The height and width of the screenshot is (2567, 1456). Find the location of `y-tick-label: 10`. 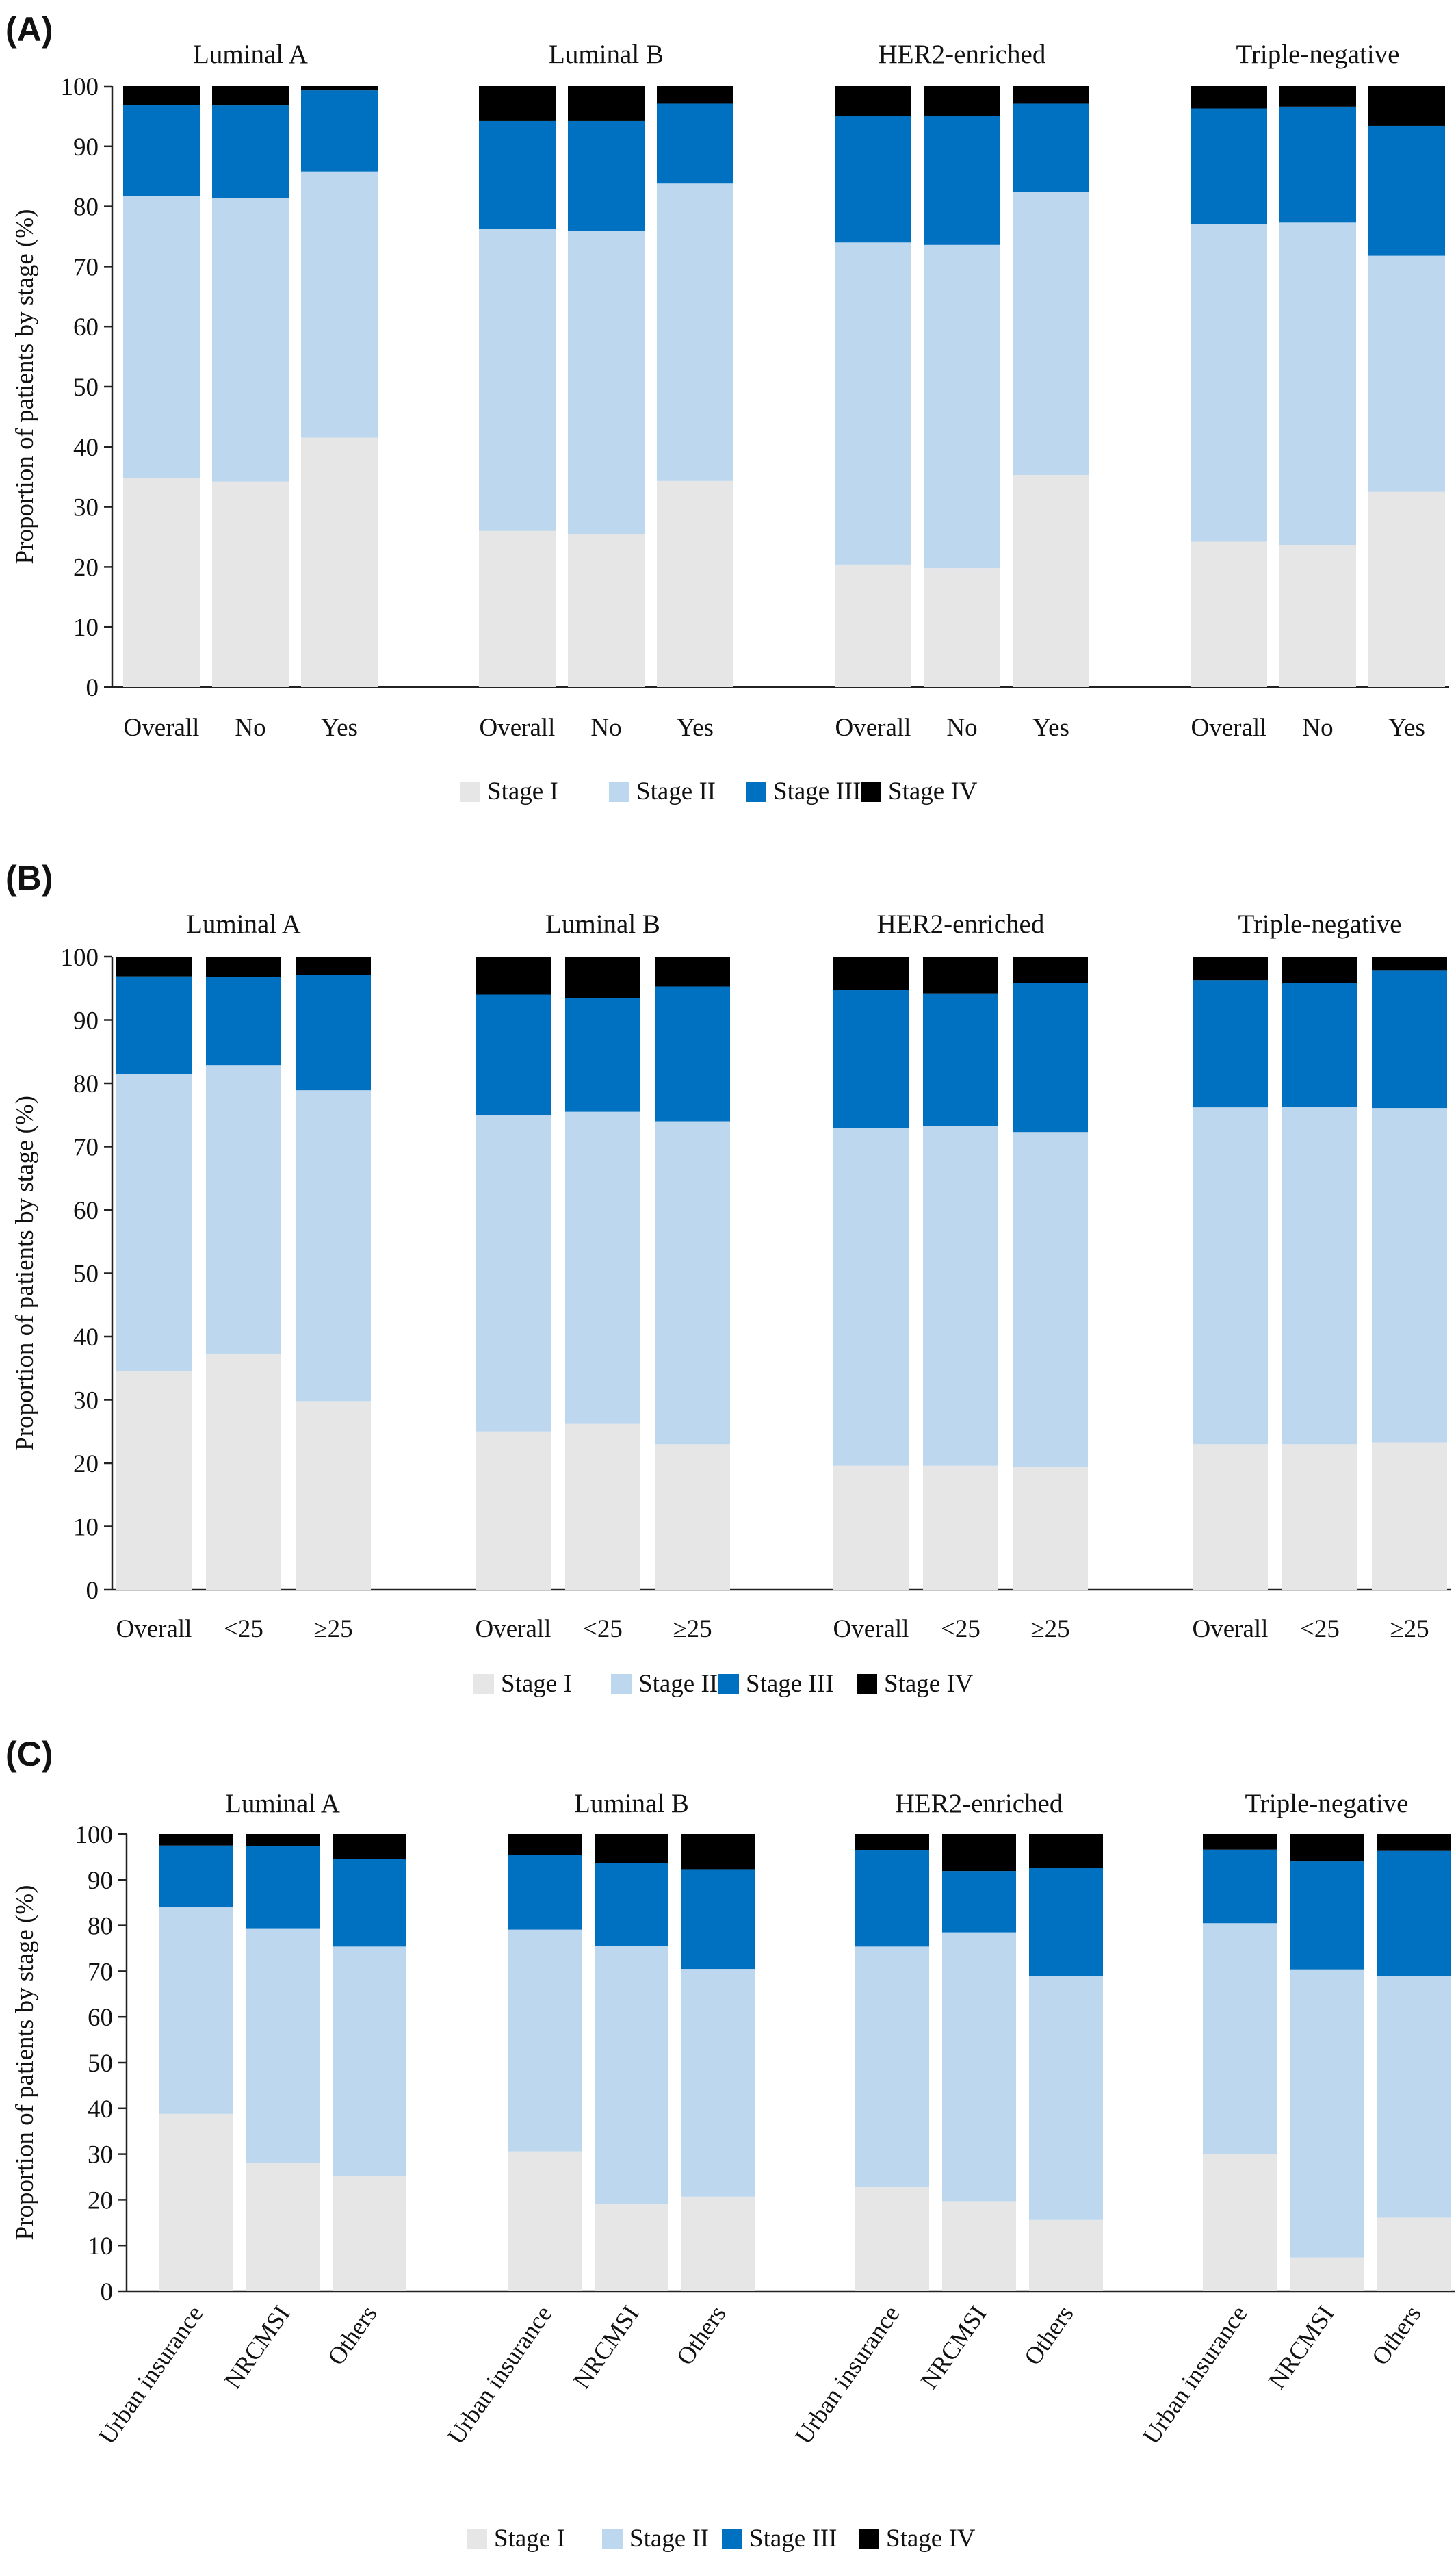

y-tick-label: 10 is located at coordinates (100, 2246).